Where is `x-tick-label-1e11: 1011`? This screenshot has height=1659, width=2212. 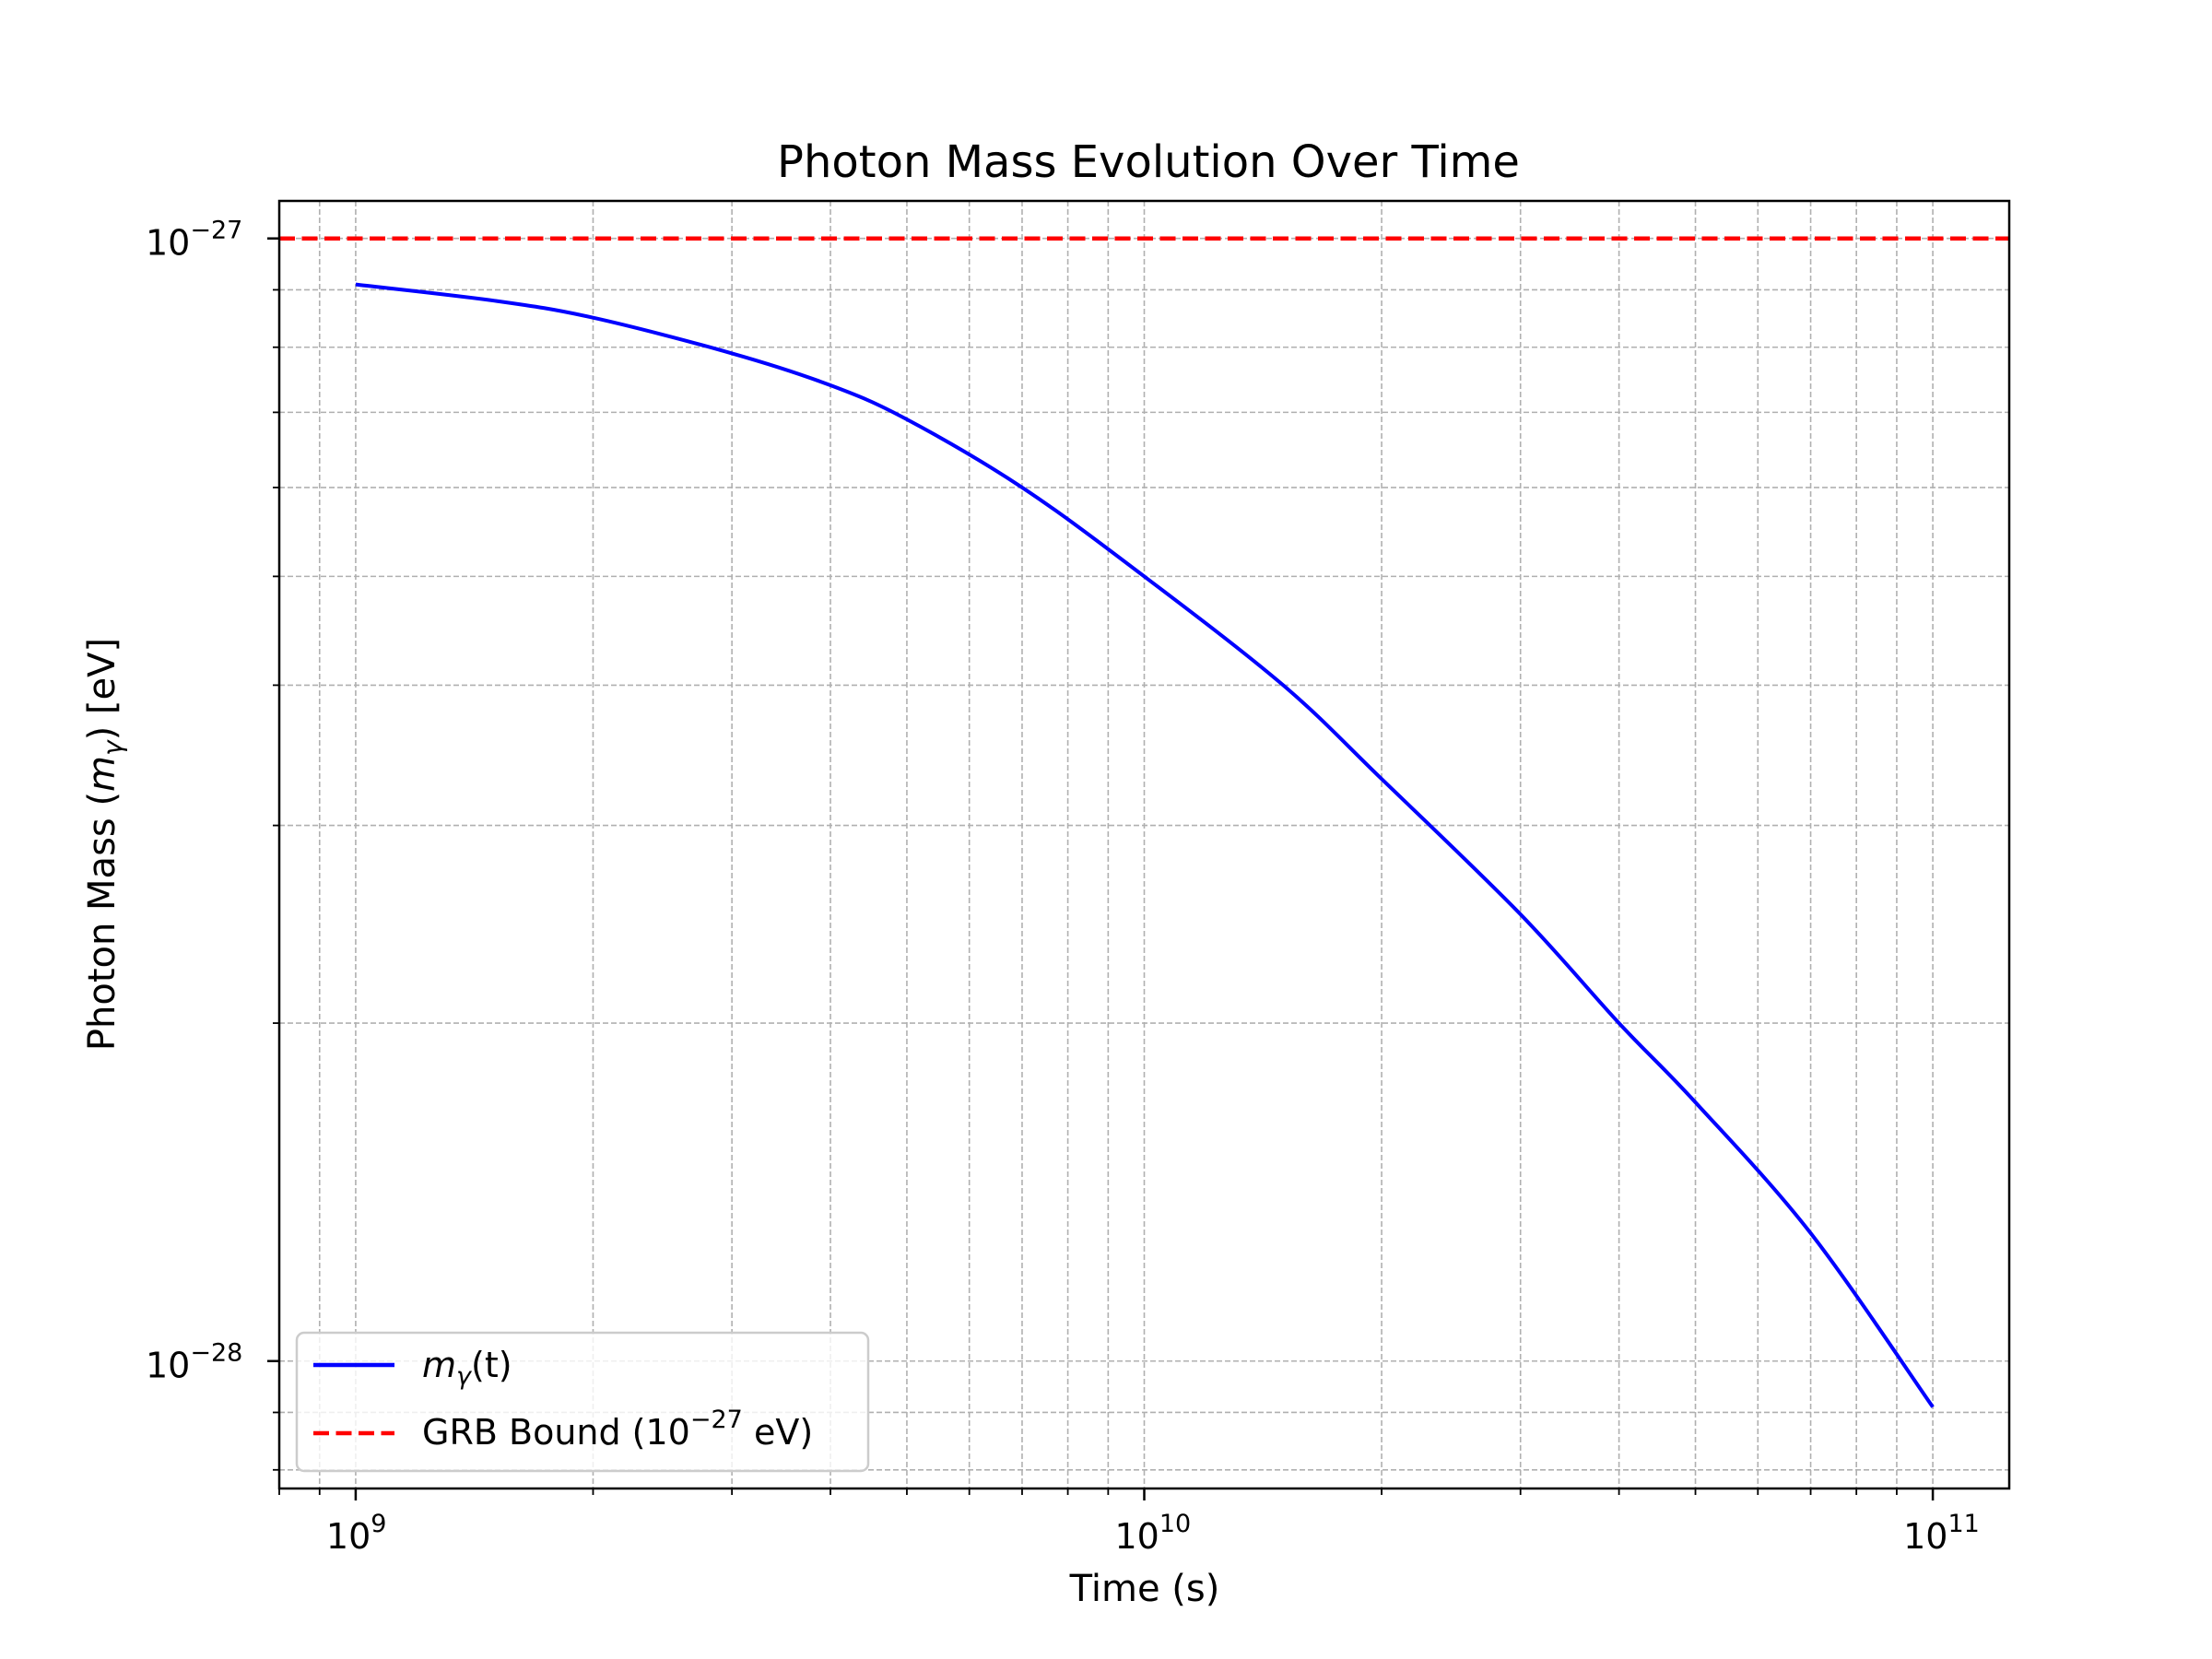 x-tick-label-1e11: 1011 is located at coordinates (1941, 1533).